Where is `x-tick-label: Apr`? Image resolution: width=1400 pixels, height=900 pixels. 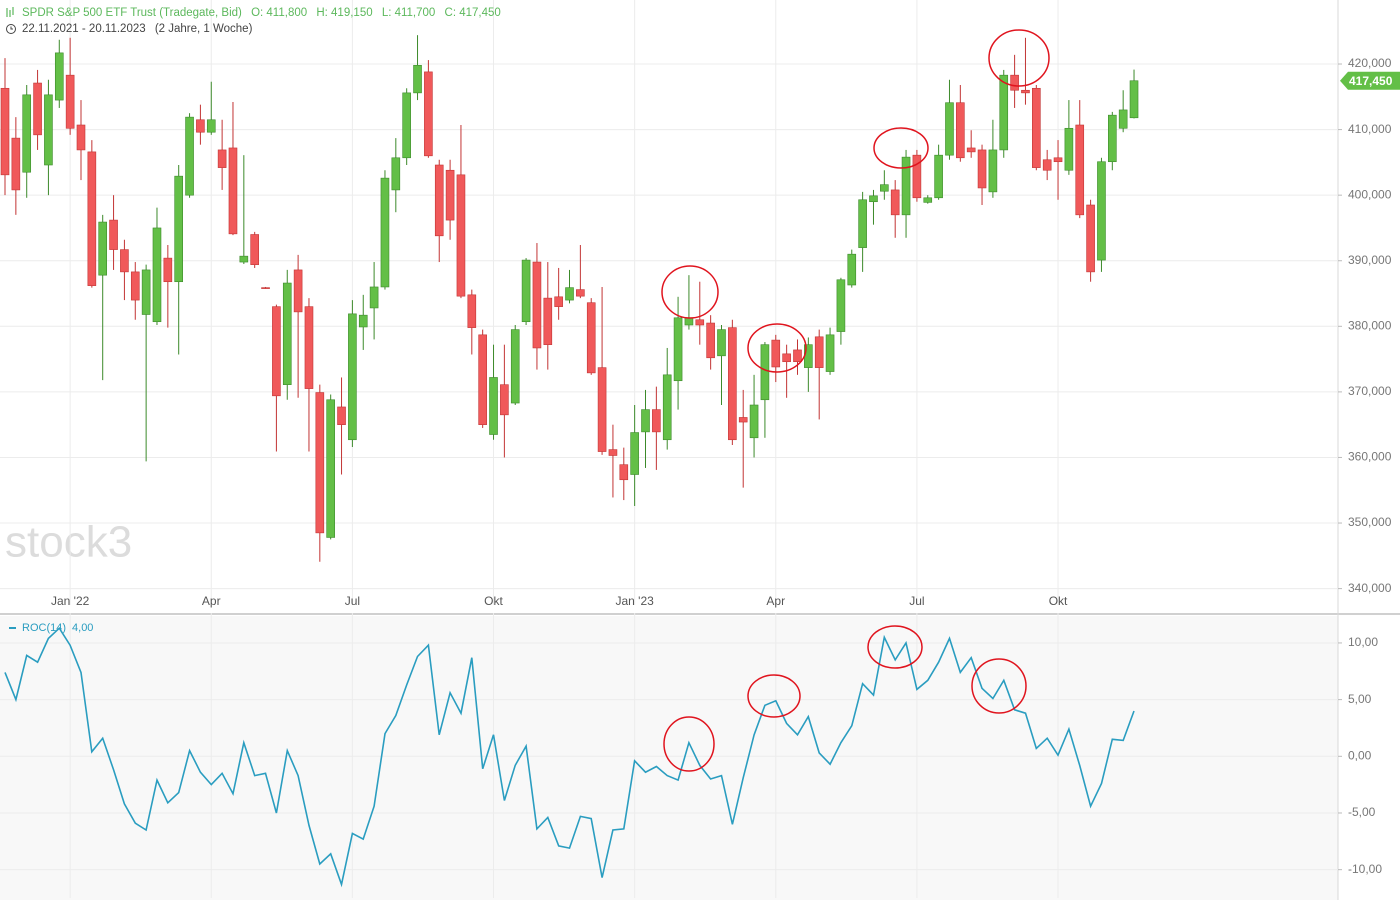
x-tick-label: Apr is located at coordinates (775, 601).